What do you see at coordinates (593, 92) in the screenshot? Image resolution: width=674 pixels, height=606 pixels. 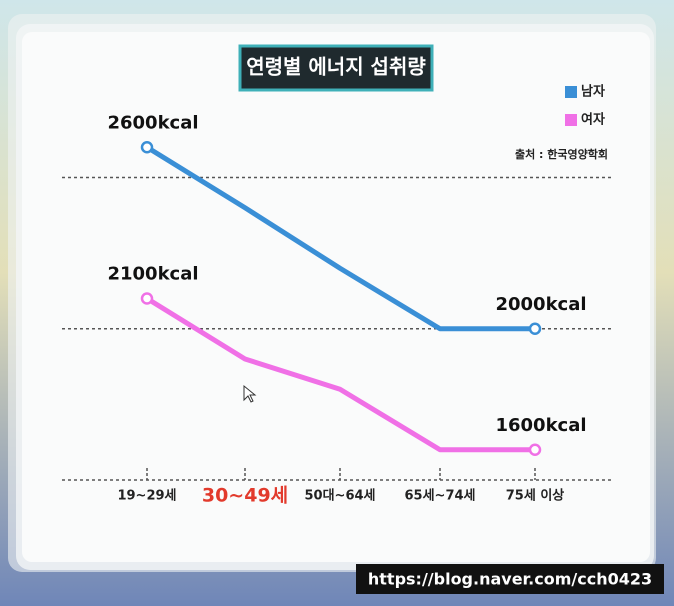 I see `legend-label: 남자` at bounding box center [593, 92].